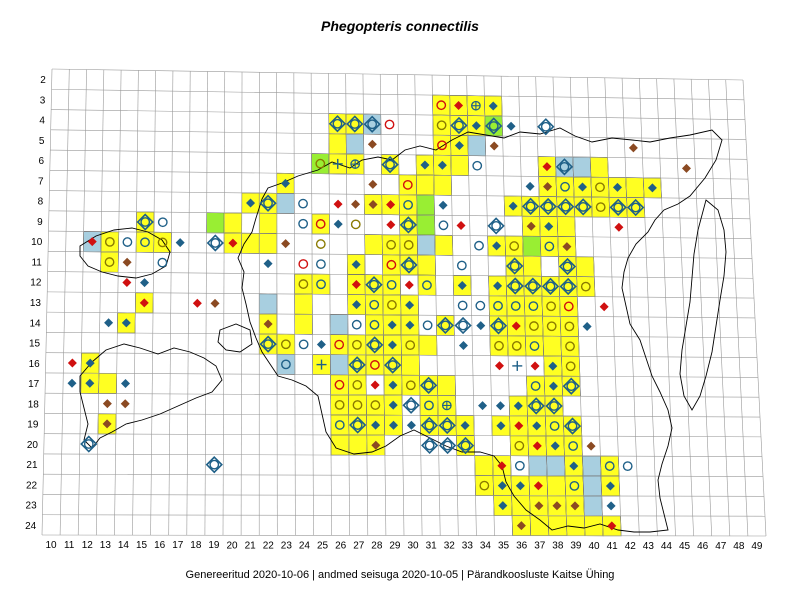 The image size is (800, 600). I want to click on lake-peipus-outline, so click(703, 305).